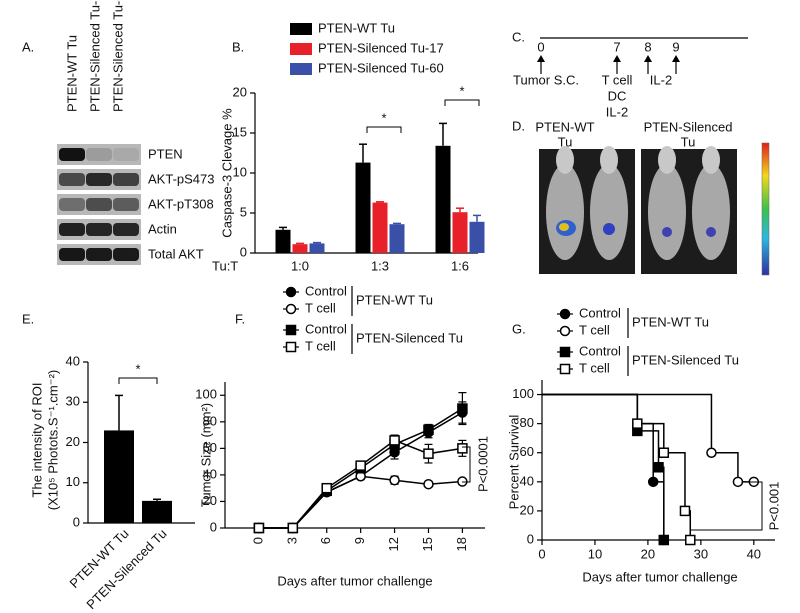  What do you see at coordinates (647, 46) in the screenshot?
I see `day-label: 8` at bounding box center [647, 46].